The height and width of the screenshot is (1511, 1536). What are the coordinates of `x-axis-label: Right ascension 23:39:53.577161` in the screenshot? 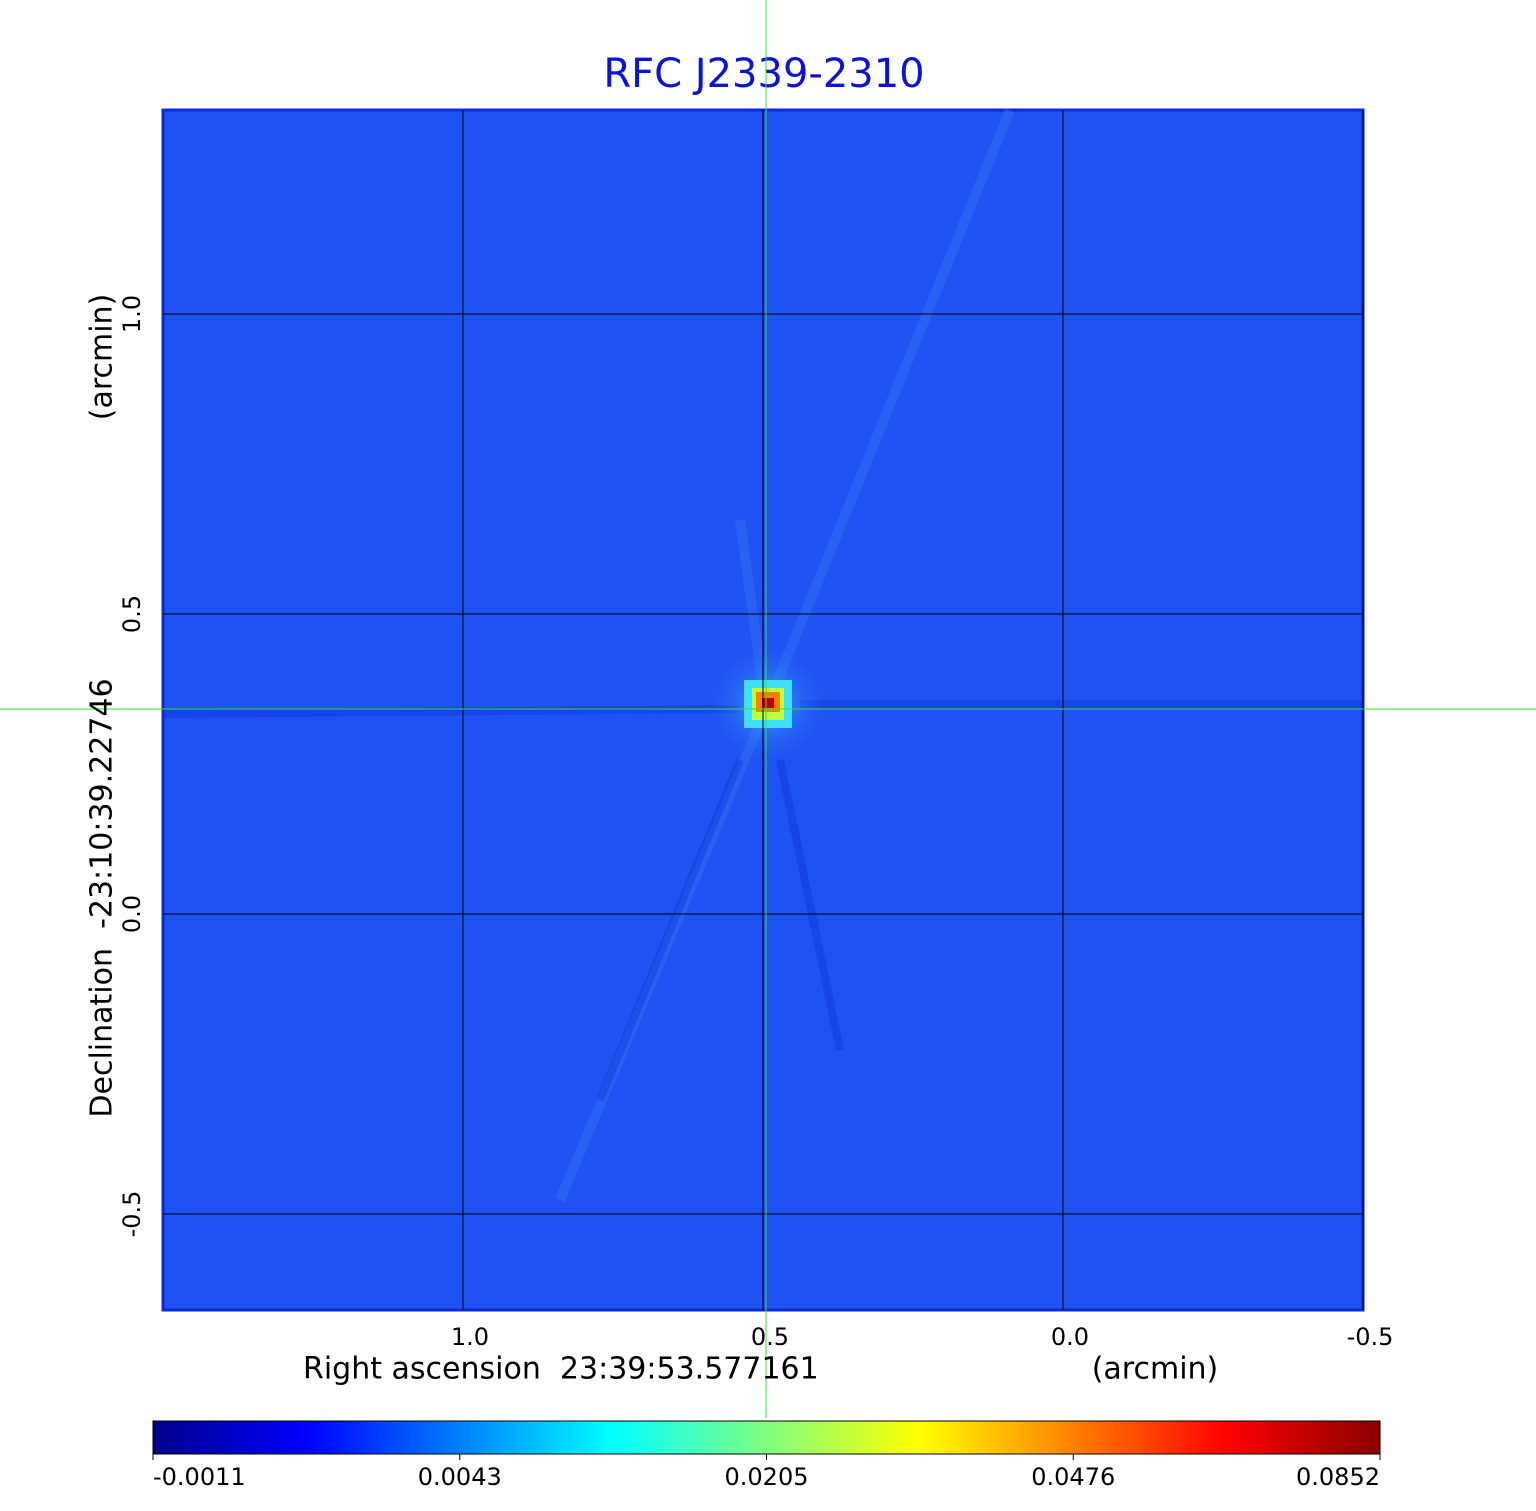 It's located at (561, 1369).